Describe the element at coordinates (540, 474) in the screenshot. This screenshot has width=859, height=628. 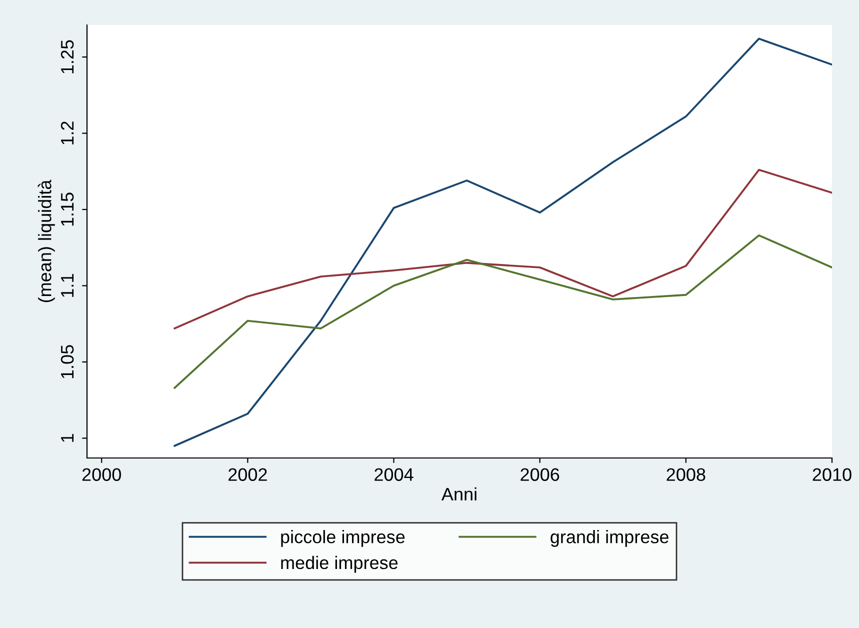
I see `x-tick-label: 2006` at that location.